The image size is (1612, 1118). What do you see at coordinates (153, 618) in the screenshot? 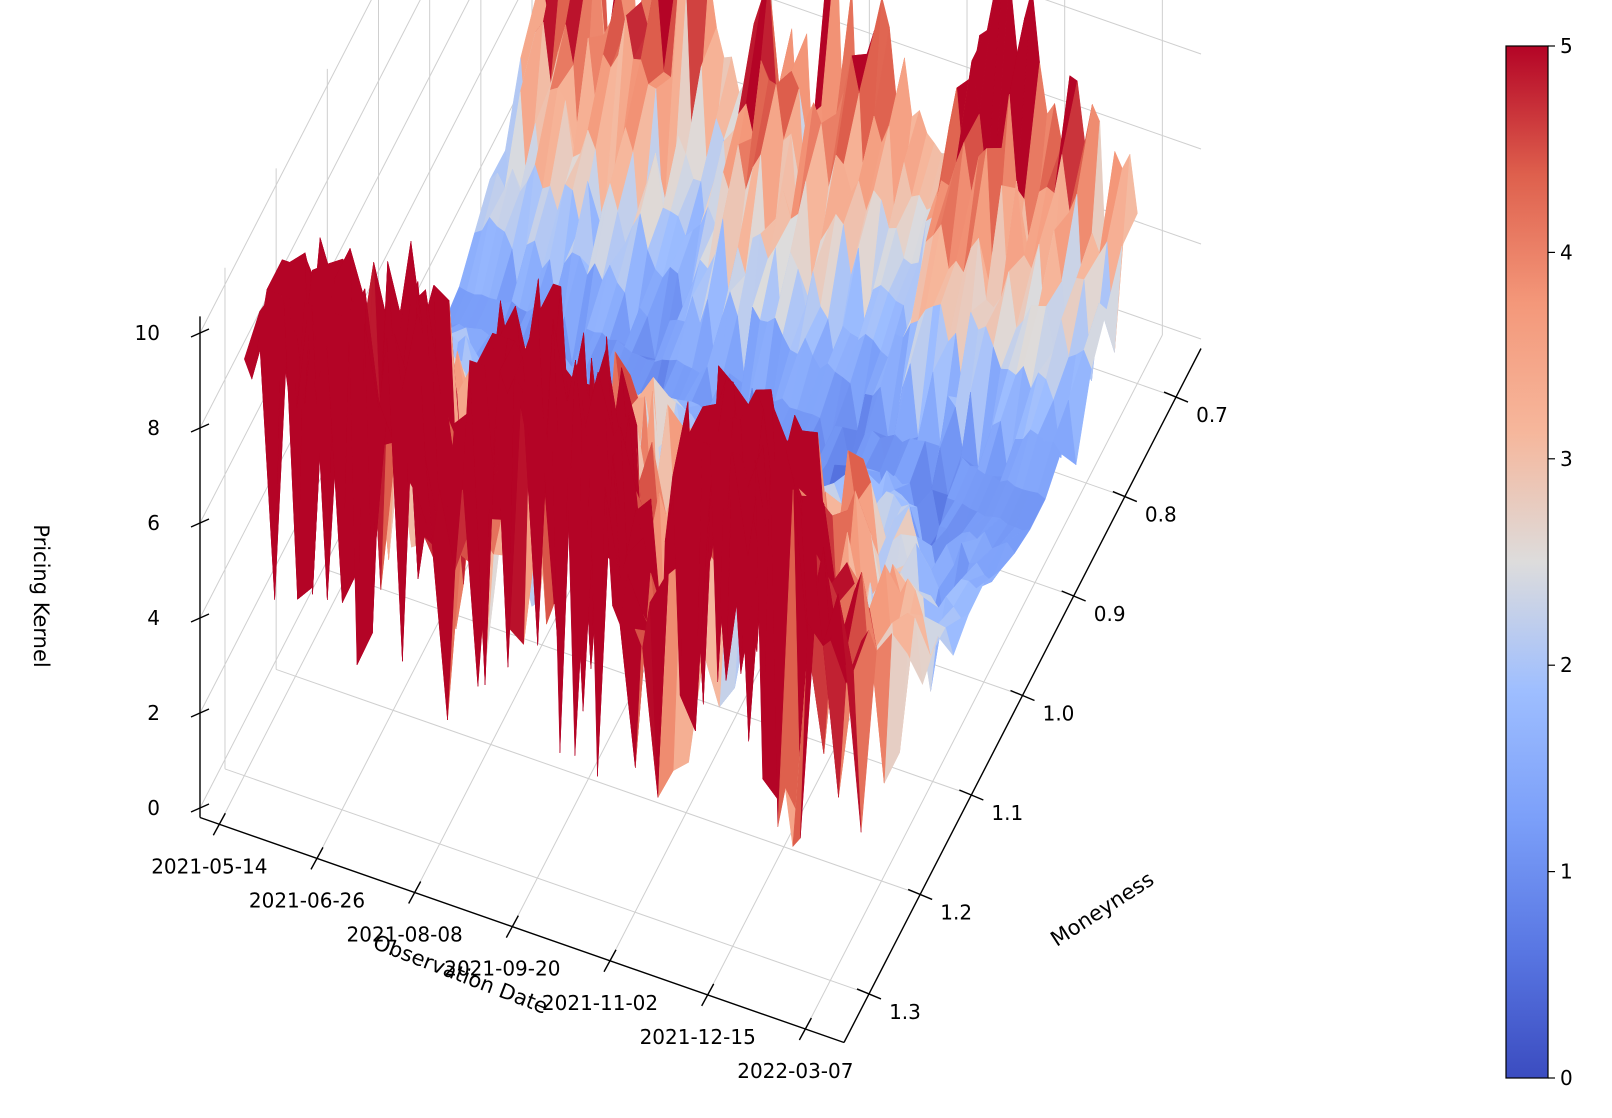
I see `z-tick-label: 4` at bounding box center [153, 618].